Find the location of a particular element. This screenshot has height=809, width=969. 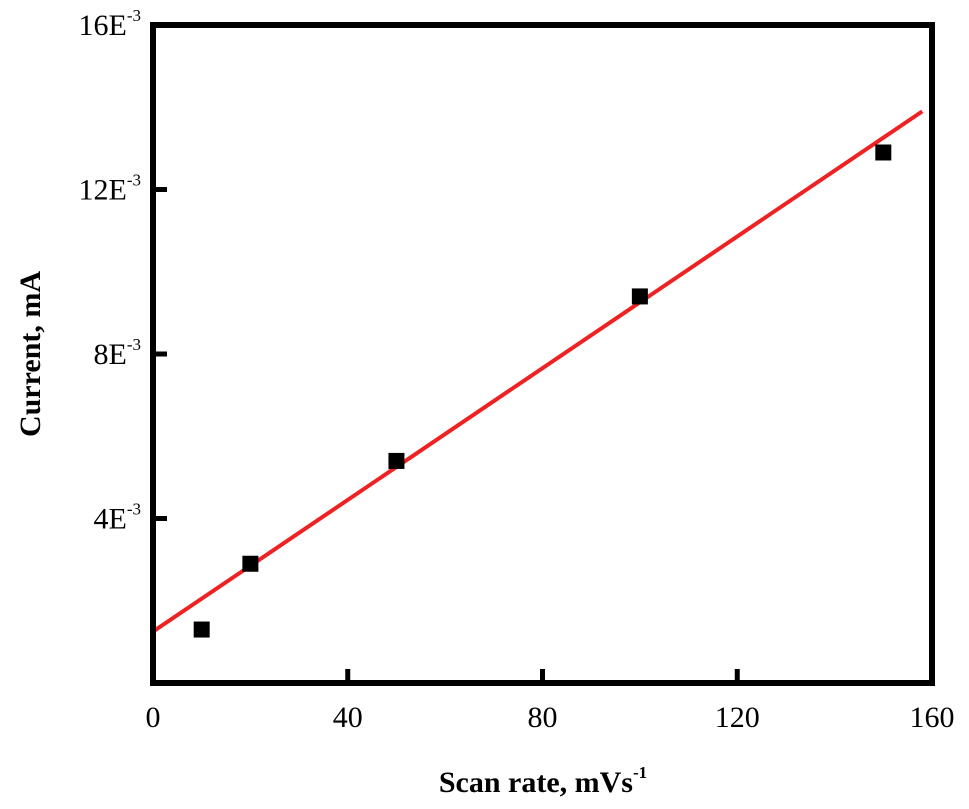

y-axis-title: Current, mA is located at coordinates (30, 354).